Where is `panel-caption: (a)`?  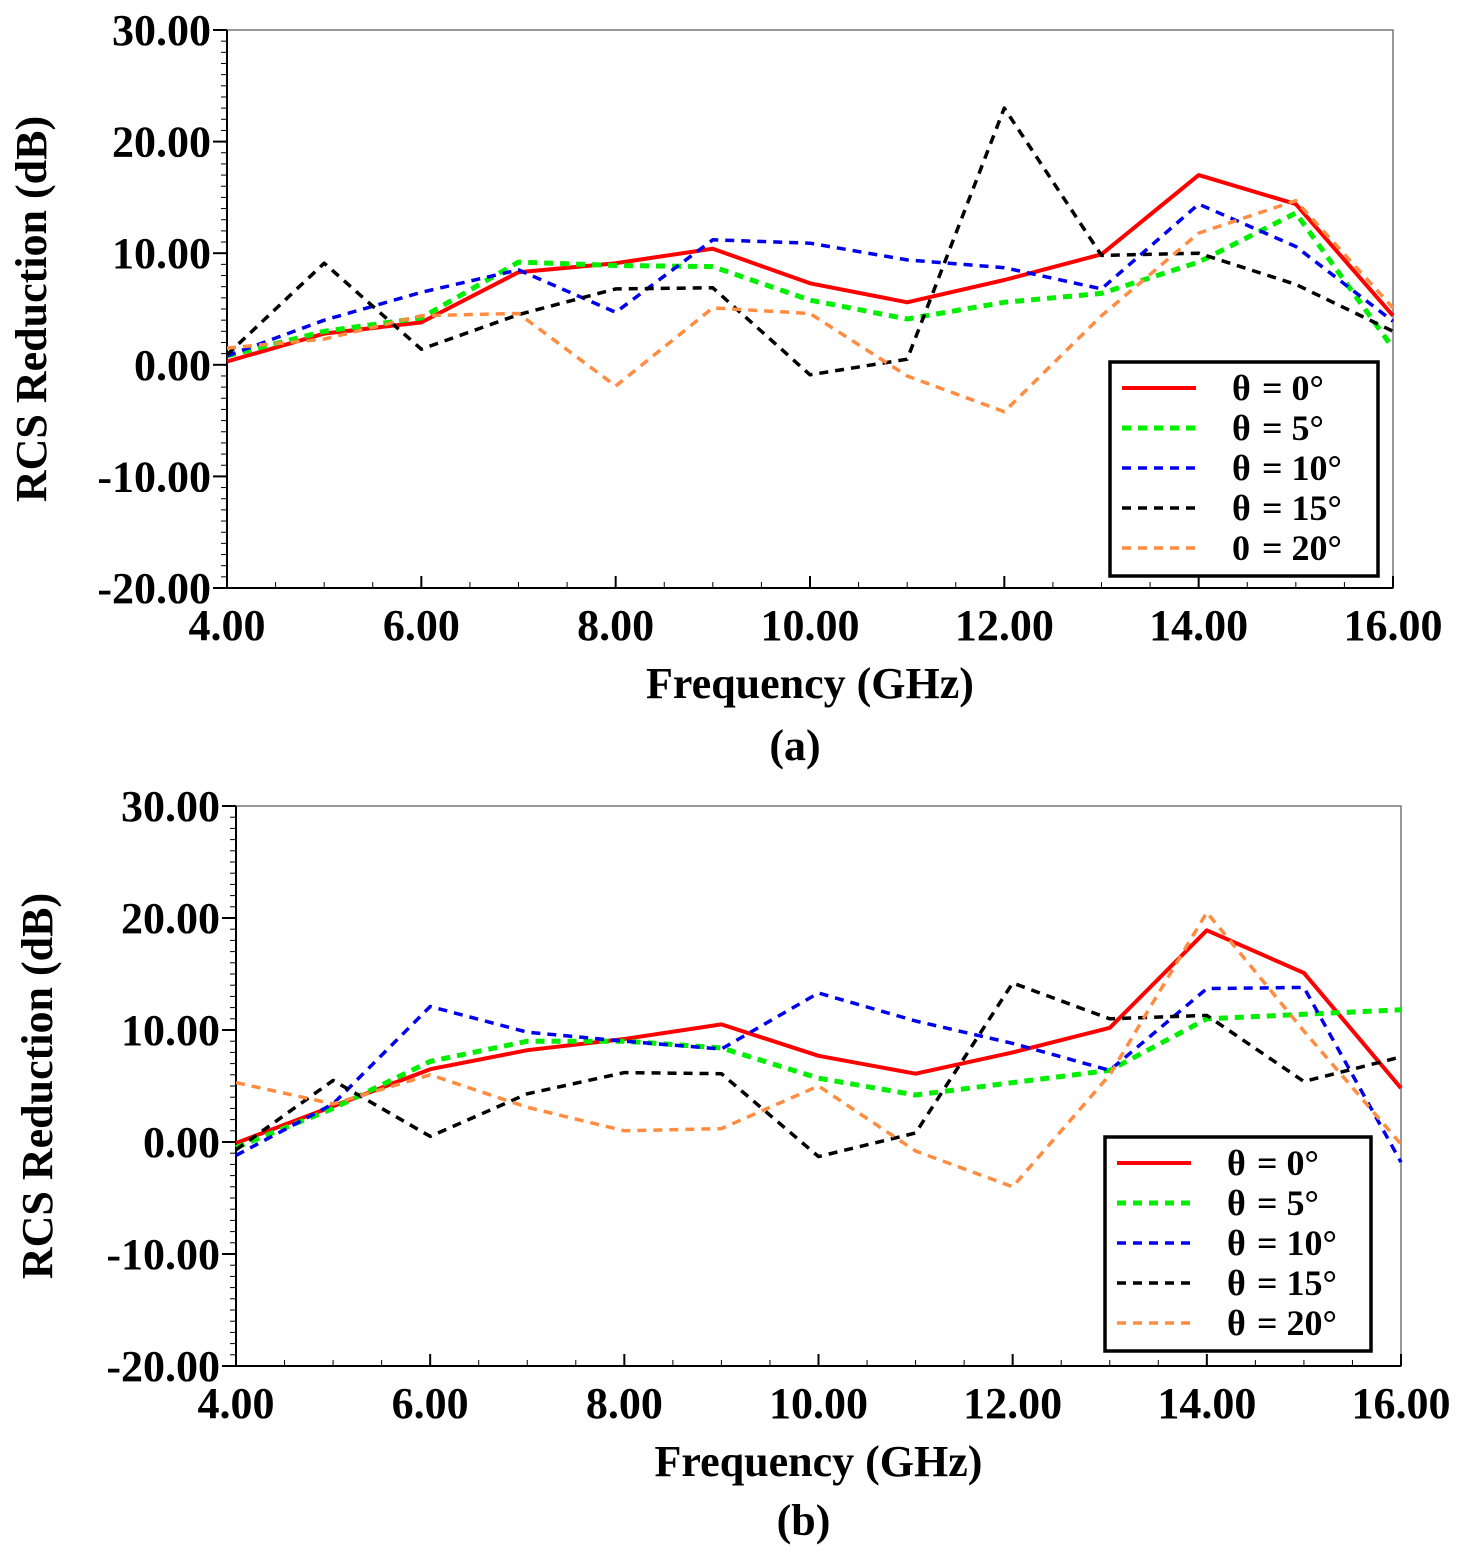
panel-caption: (a) is located at coordinates (794, 745).